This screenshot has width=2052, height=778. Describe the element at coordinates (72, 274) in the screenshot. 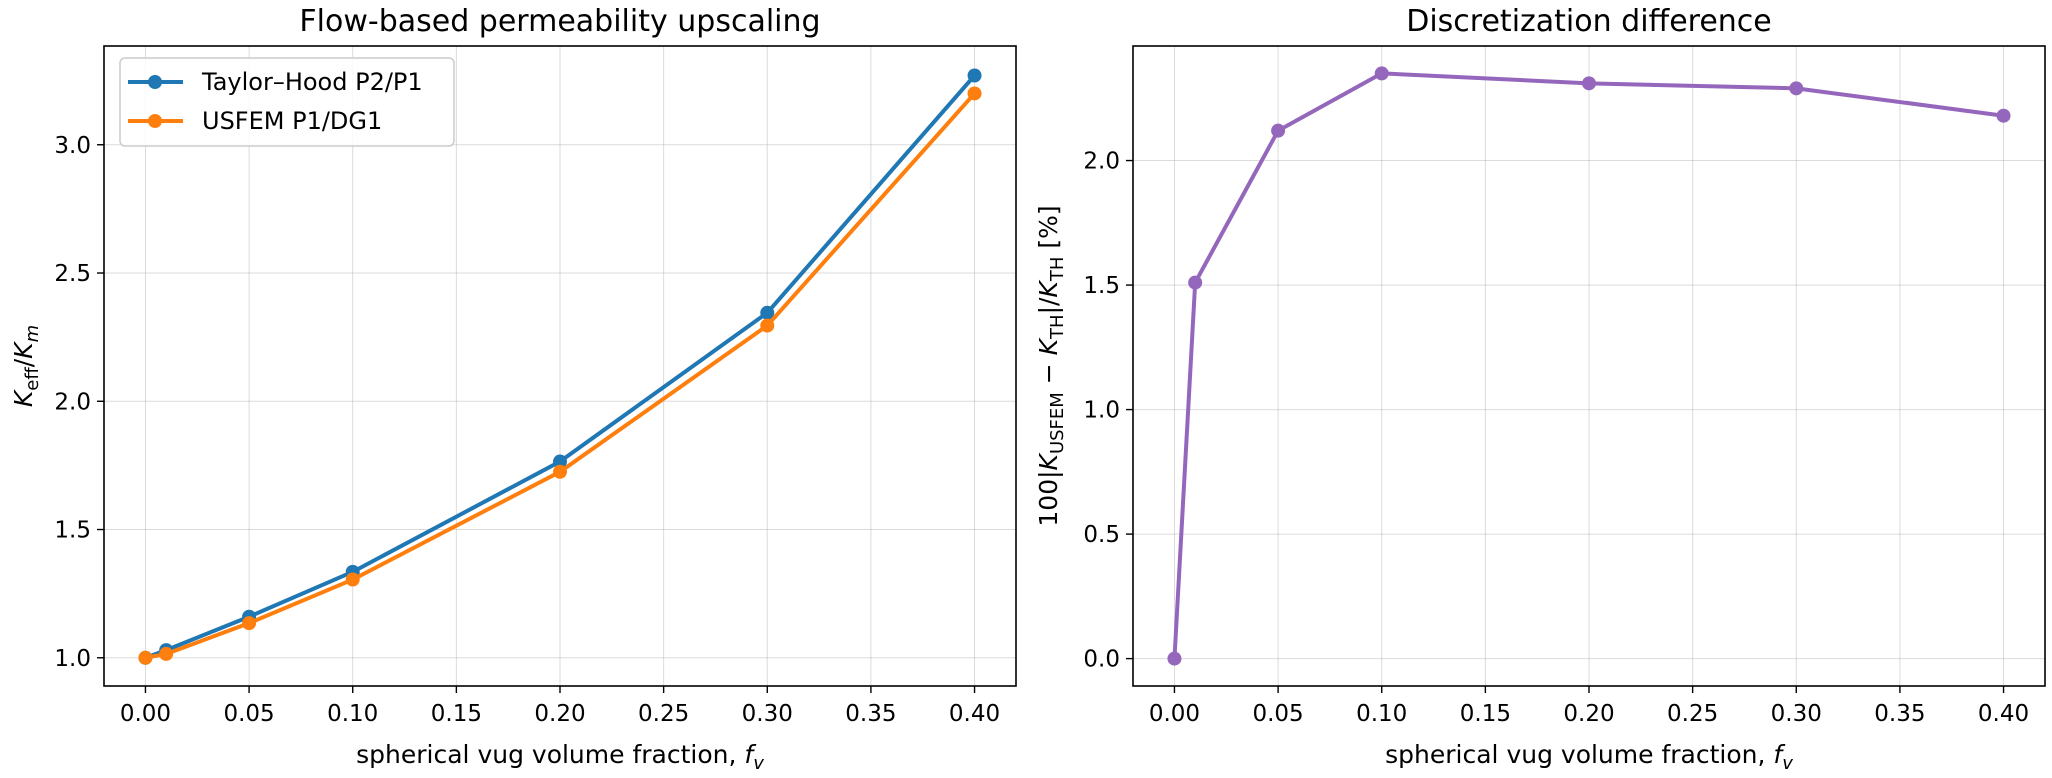

I see `y-tick-label: 2.5` at that location.